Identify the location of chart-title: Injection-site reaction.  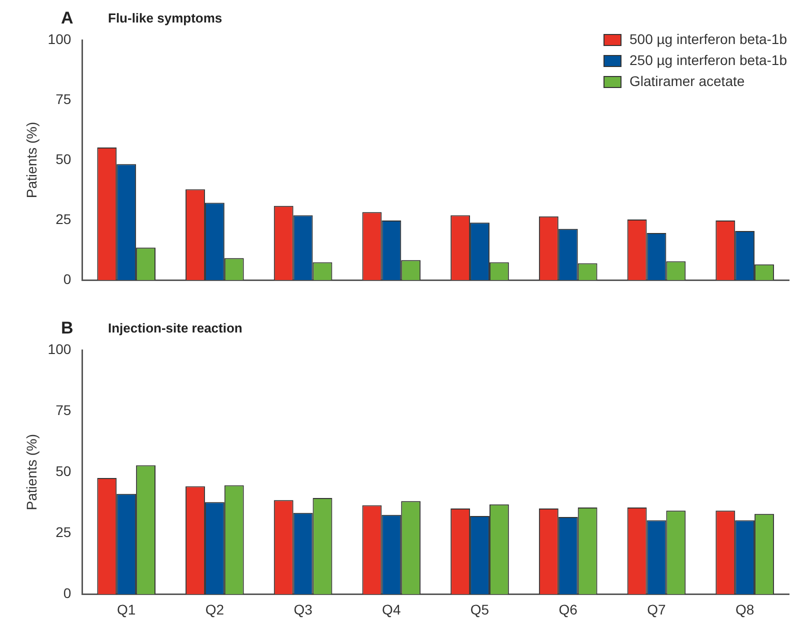
(175, 328).